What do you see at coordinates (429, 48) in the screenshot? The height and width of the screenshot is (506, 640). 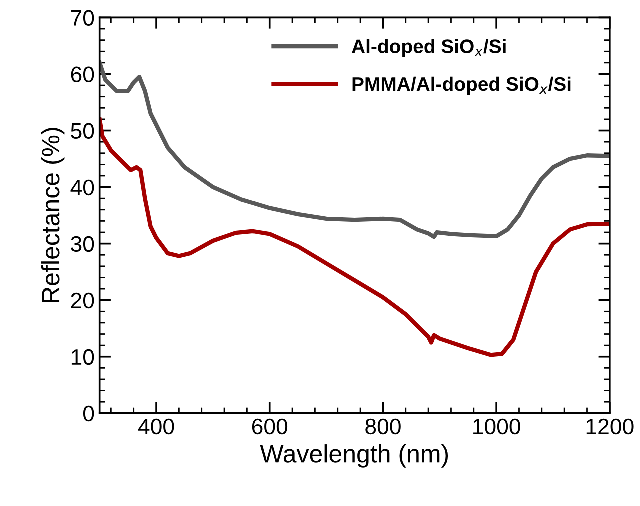 I see `legend-label: Al-doped SiO$_{x}$/Si` at bounding box center [429, 48].